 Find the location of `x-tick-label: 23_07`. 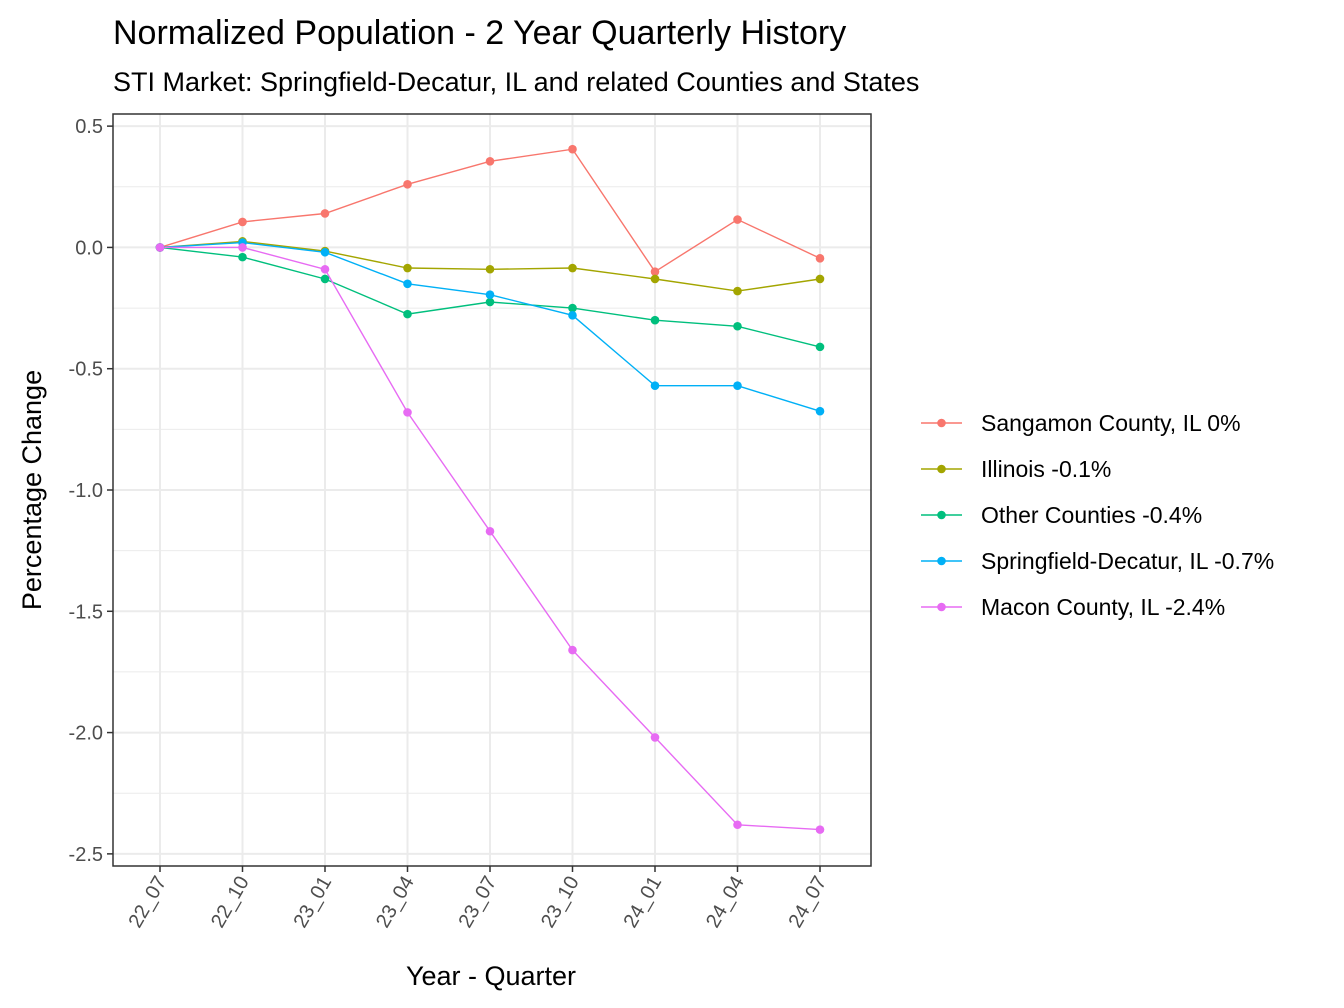

x-tick-label: 23_07 is located at coordinates (477, 902).